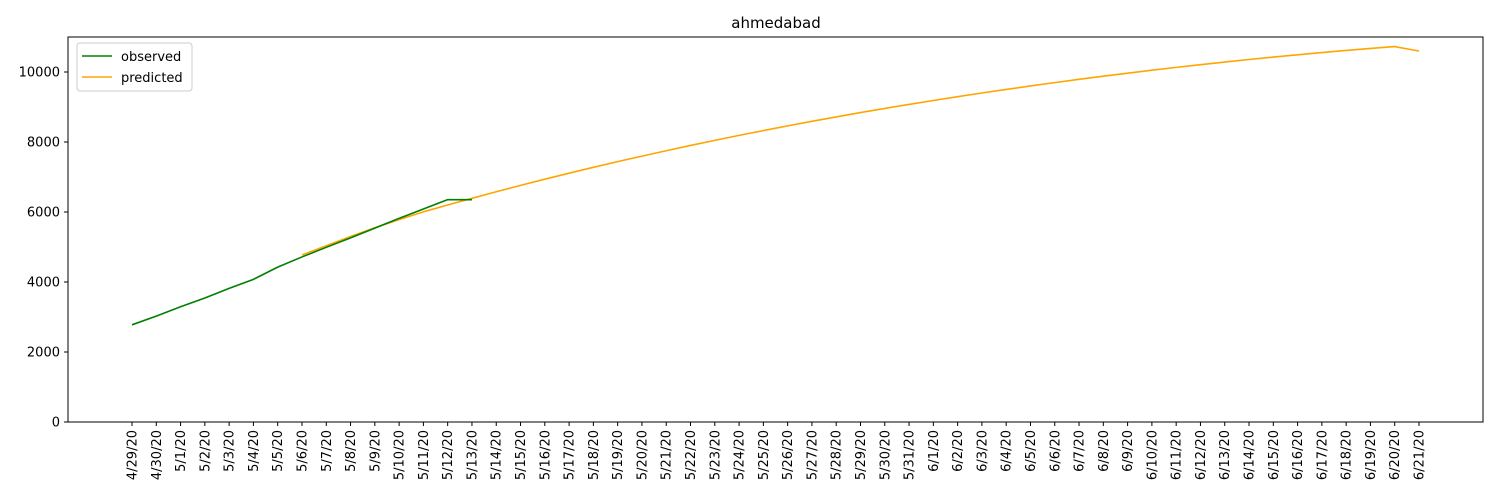  What do you see at coordinates (1152, 455) in the screenshot?
I see `x-tick-label: 6/10/20` at bounding box center [1152, 455].